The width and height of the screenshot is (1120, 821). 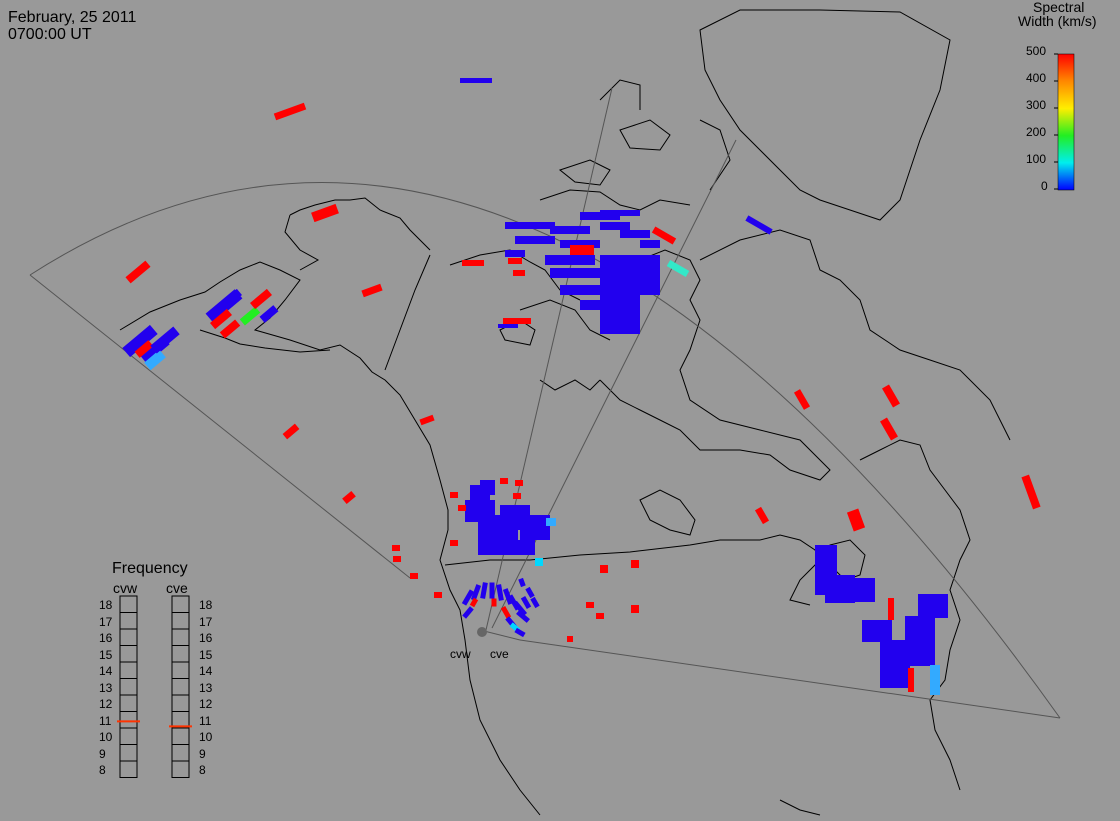 I want to click on frequency-title: Frequency, so click(x=150, y=568).